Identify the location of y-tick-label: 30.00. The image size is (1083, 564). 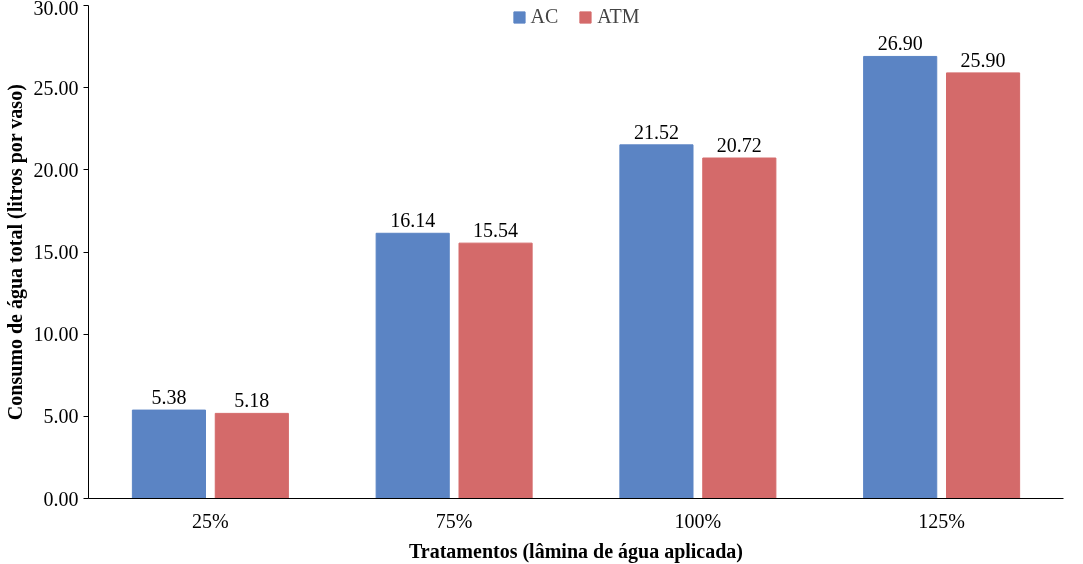
(56, 9).